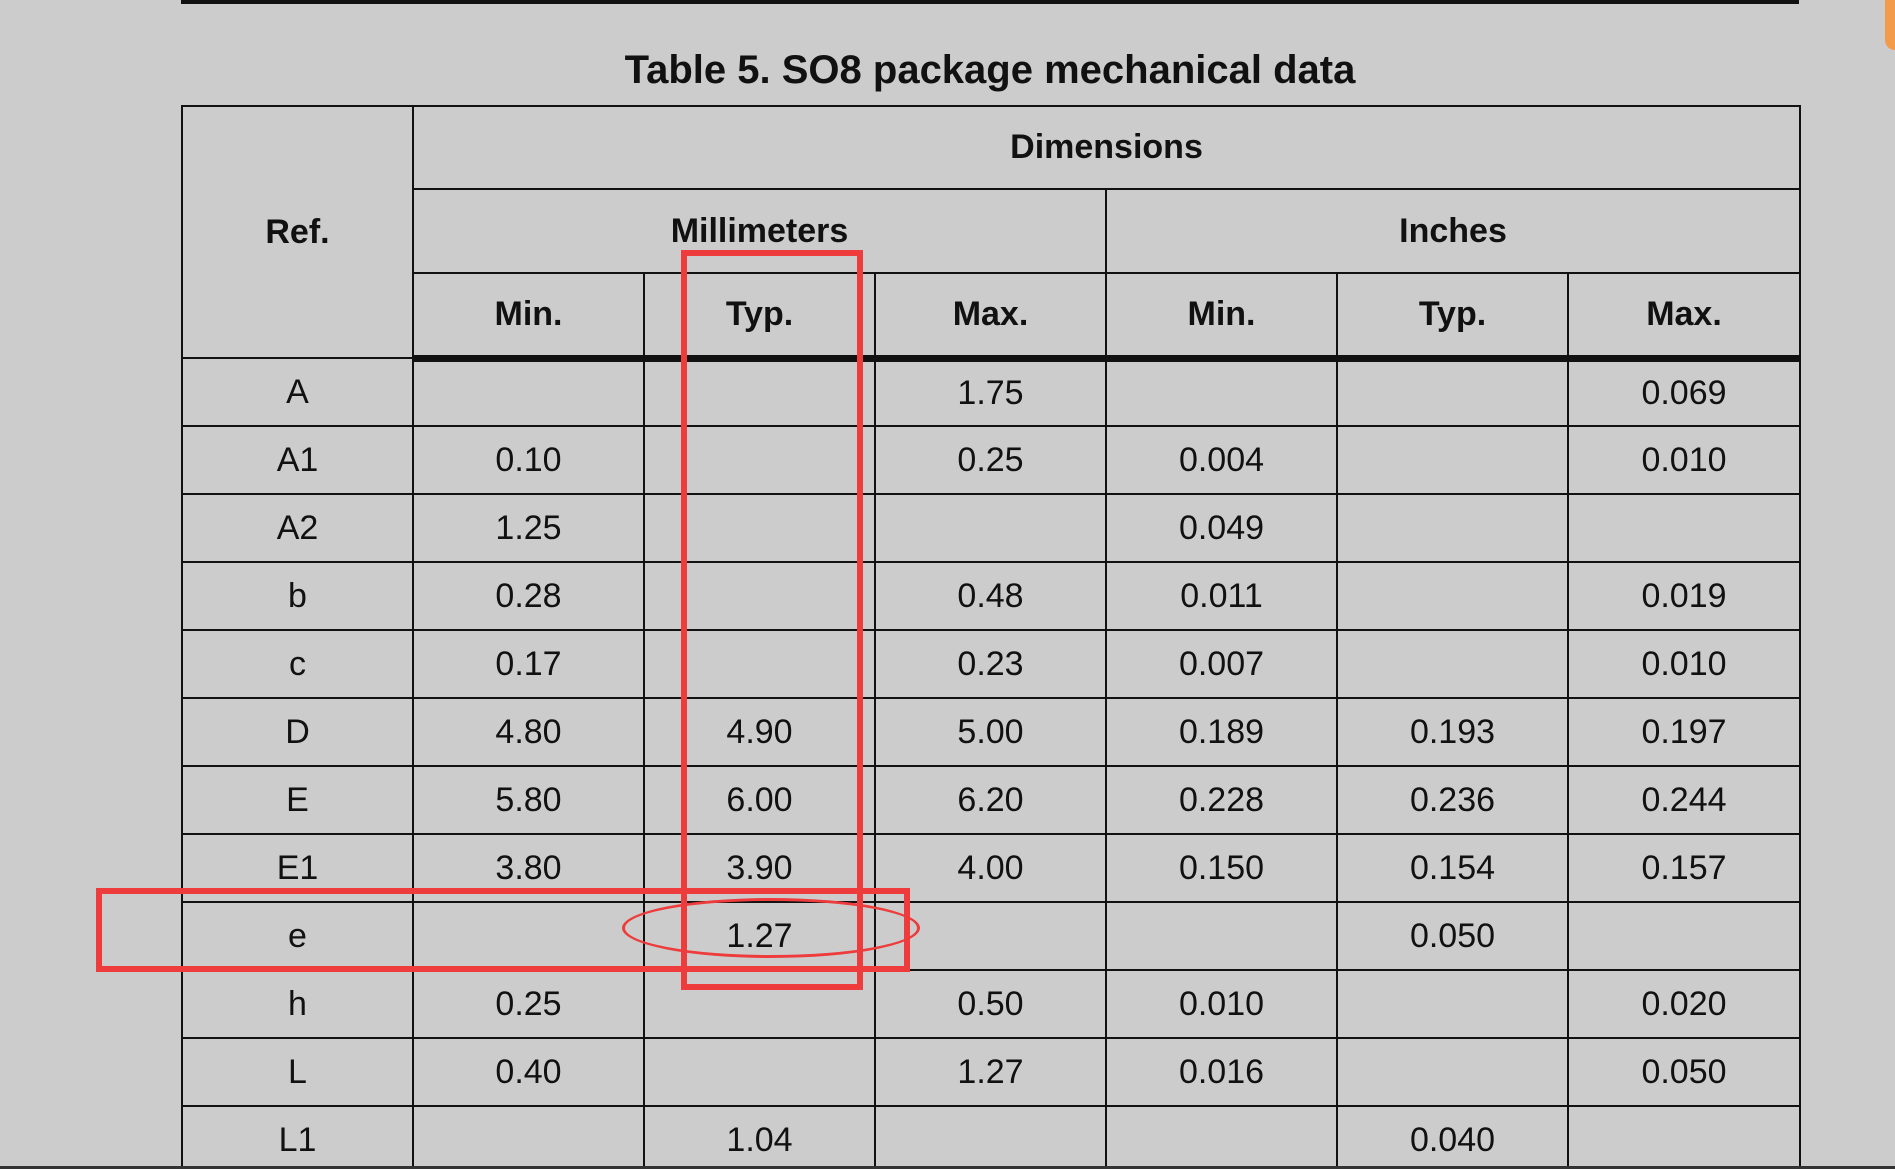 This screenshot has height=1169, width=1895. I want to click on cell-ref: e, so click(297, 936).